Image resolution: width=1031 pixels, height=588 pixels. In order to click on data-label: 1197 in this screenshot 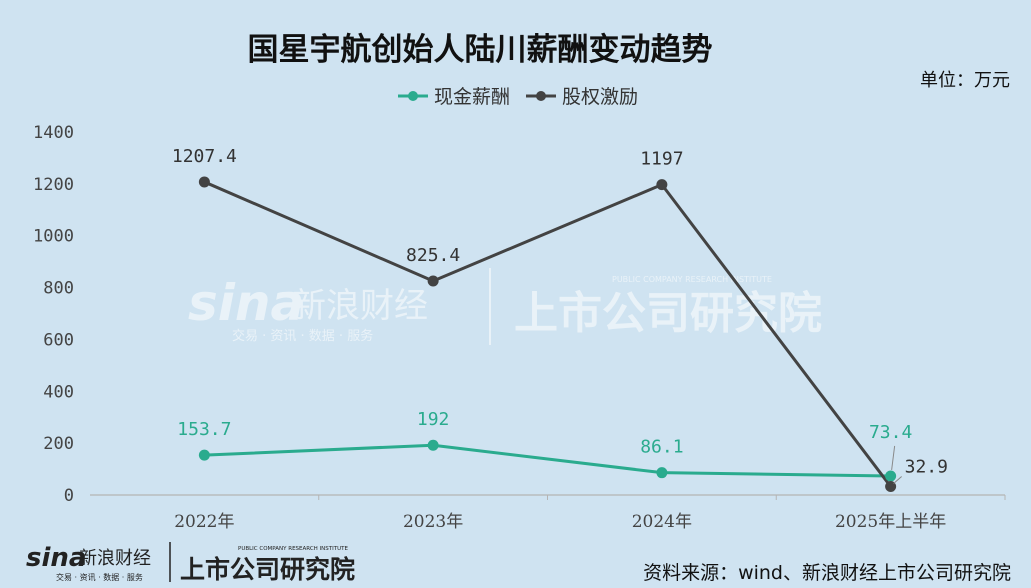, I will do `click(661, 159)`.